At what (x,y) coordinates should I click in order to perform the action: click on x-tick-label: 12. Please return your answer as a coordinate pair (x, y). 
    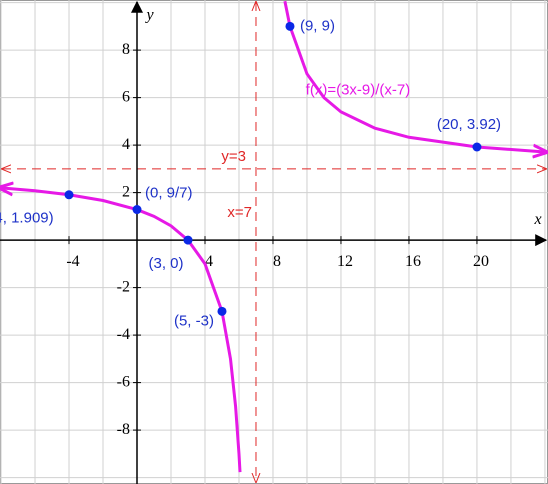
    Looking at the image, I should click on (345, 261).